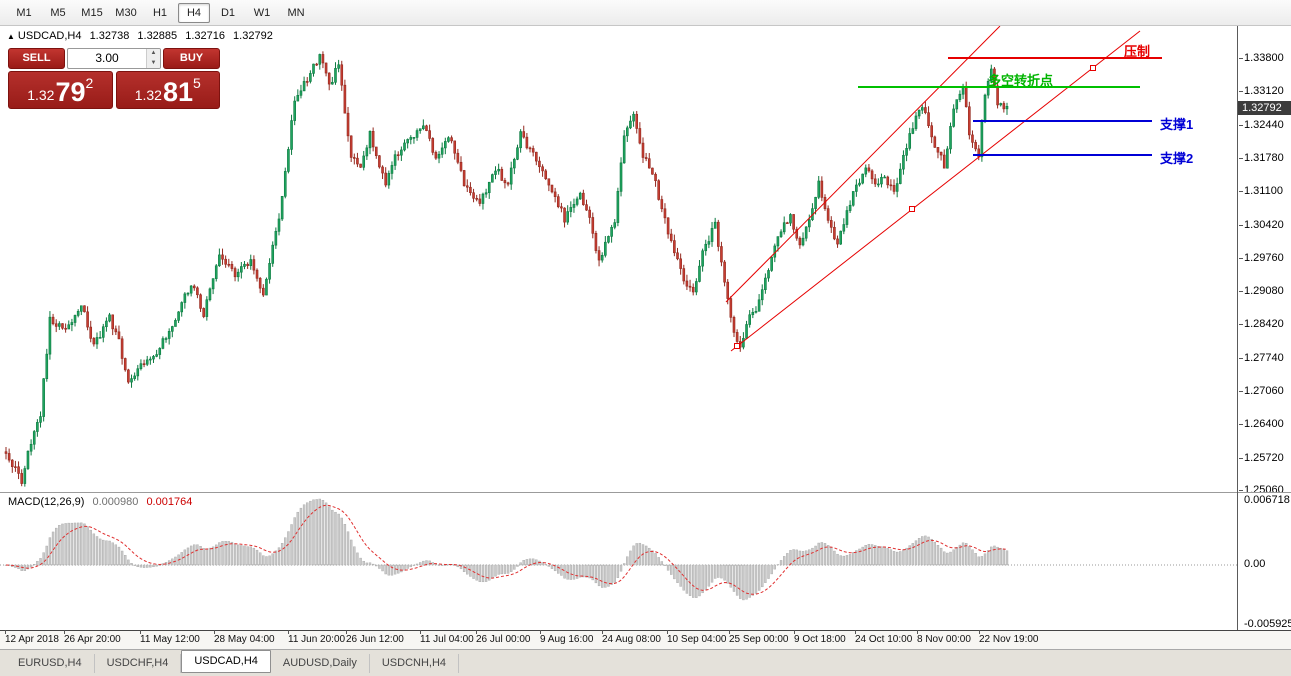 The width and height of the screenshot is (1291, 676). I want to click on bid-price-display: 1.32 79 2, so click(60, 90).